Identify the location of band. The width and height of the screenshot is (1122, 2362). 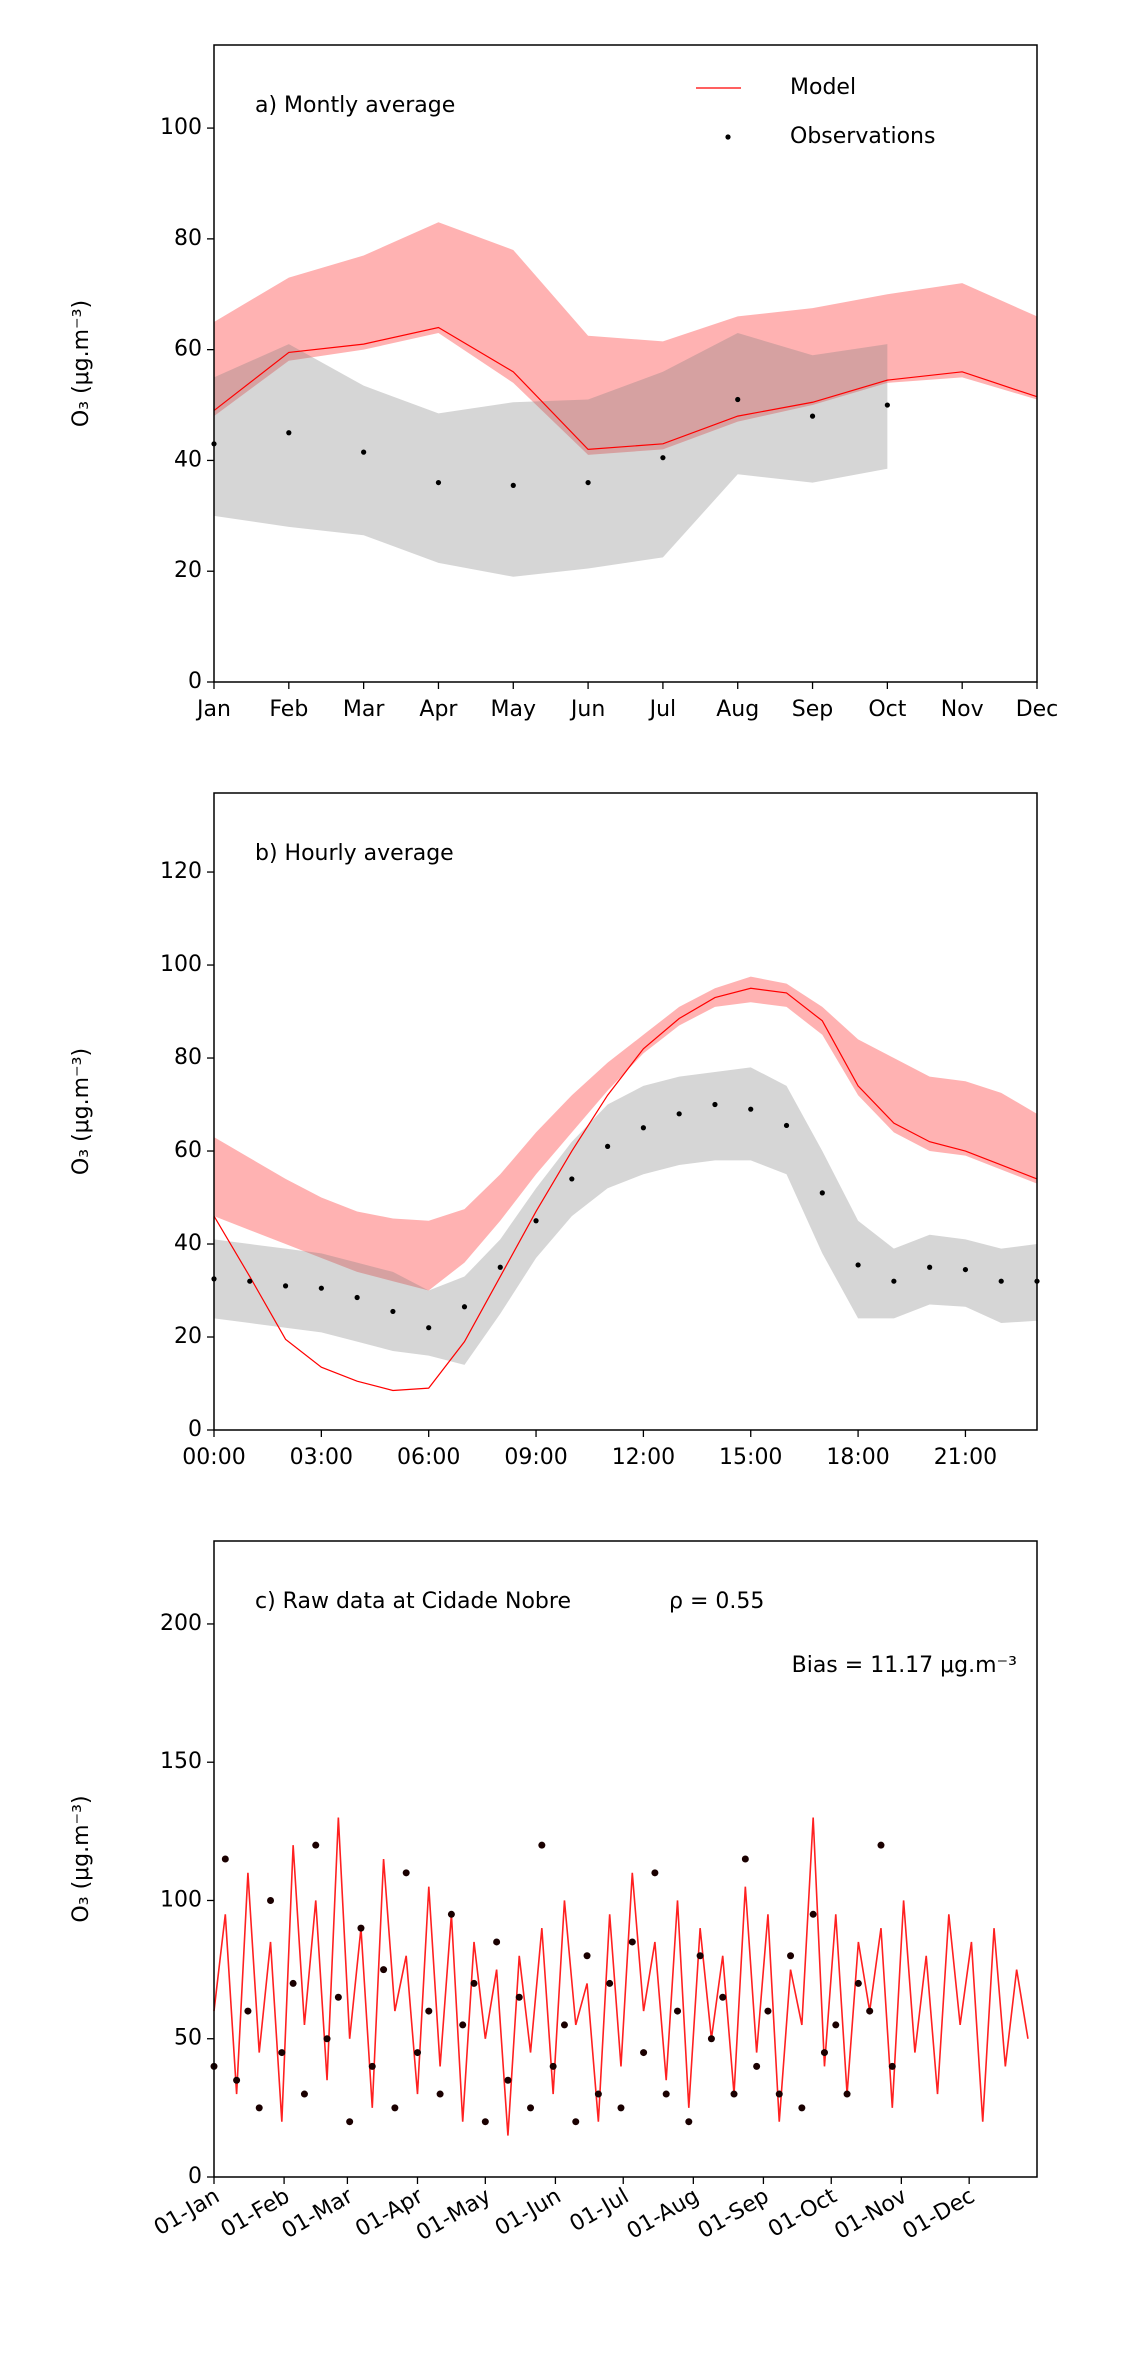
(625, 1216).